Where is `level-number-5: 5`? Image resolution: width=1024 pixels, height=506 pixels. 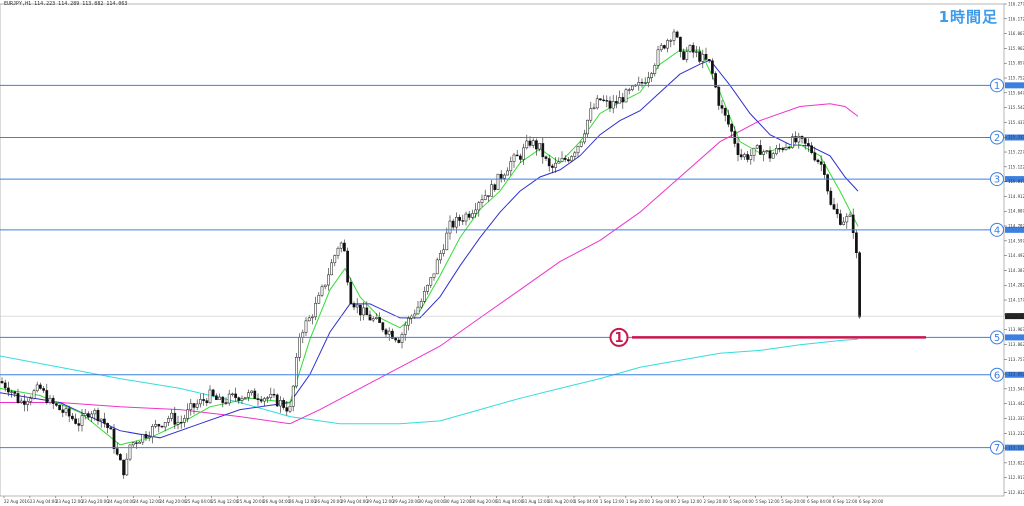
level-number-5: 5 is located at coordinates (997, 338).